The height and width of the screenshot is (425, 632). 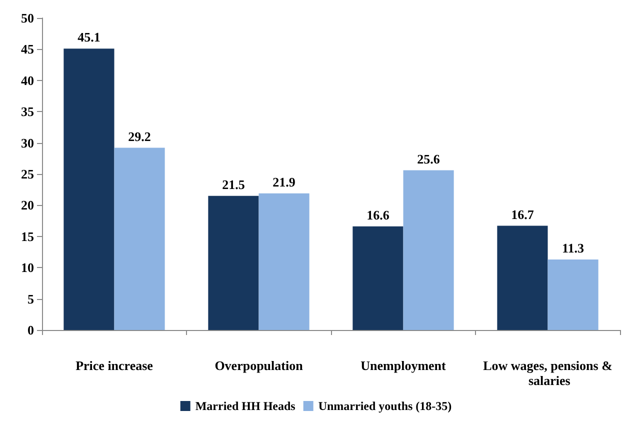 I want to click on y-tick-label: 40, so click(x=27, y=80).